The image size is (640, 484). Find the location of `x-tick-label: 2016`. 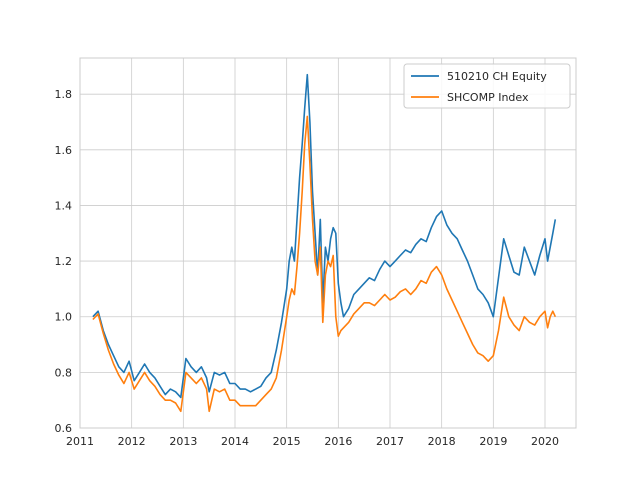

x-tick-label: 2016 is located at coordinates (338, 441).